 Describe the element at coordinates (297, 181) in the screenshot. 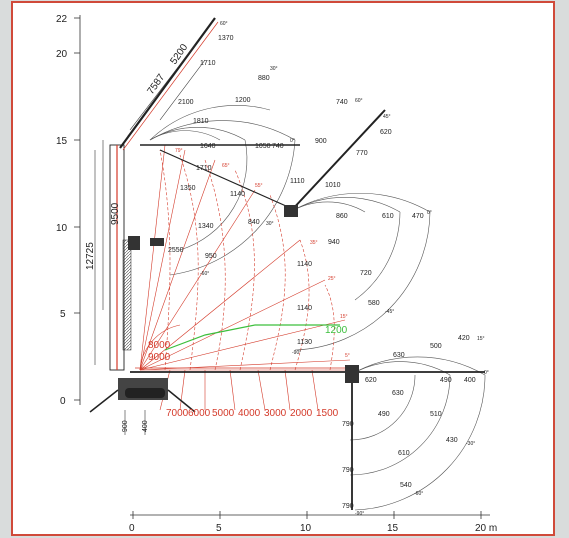

I see `load-label: 1110` at that location.